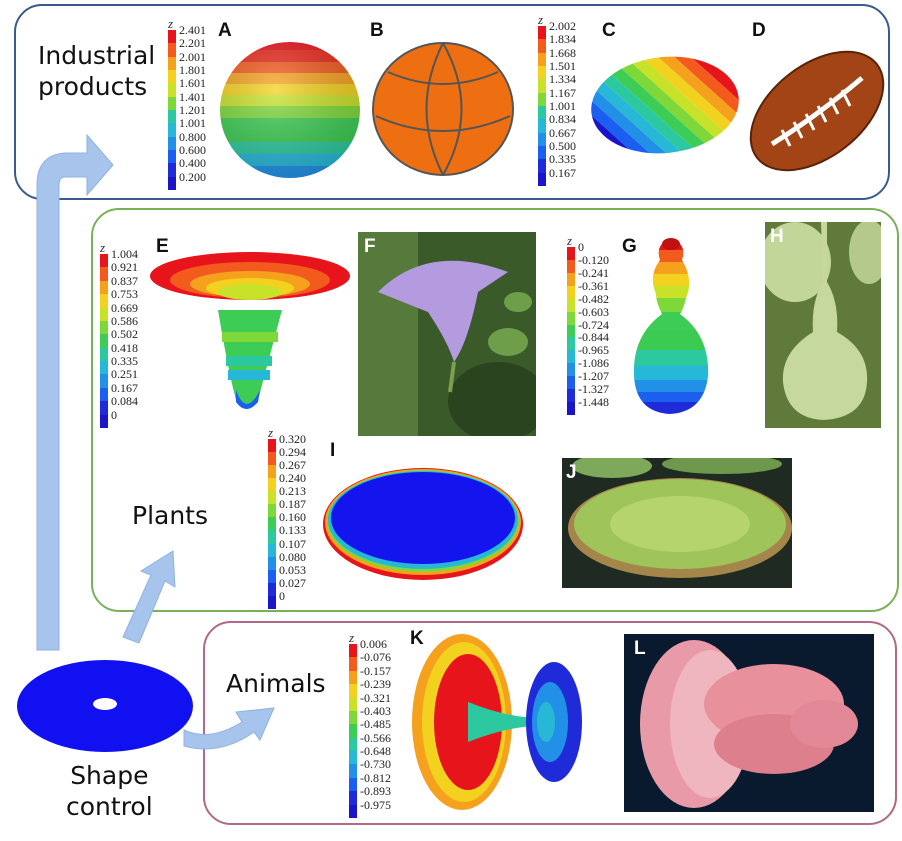  What do you see at coordinates (562, 26) in the screenshot?
I see `colorbar-tick-label: 2.002` at bounding box center [562, 26].